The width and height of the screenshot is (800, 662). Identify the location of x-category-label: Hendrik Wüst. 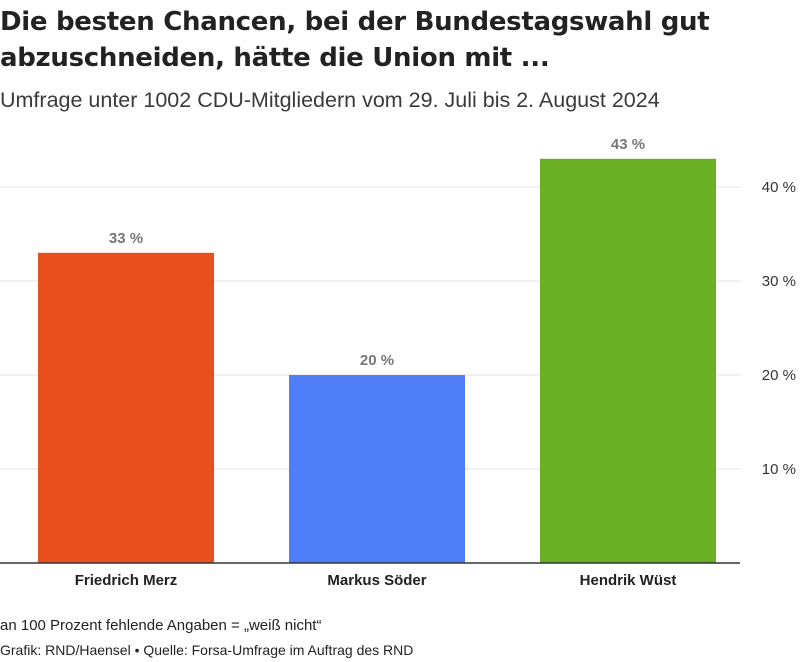
(628, 580).